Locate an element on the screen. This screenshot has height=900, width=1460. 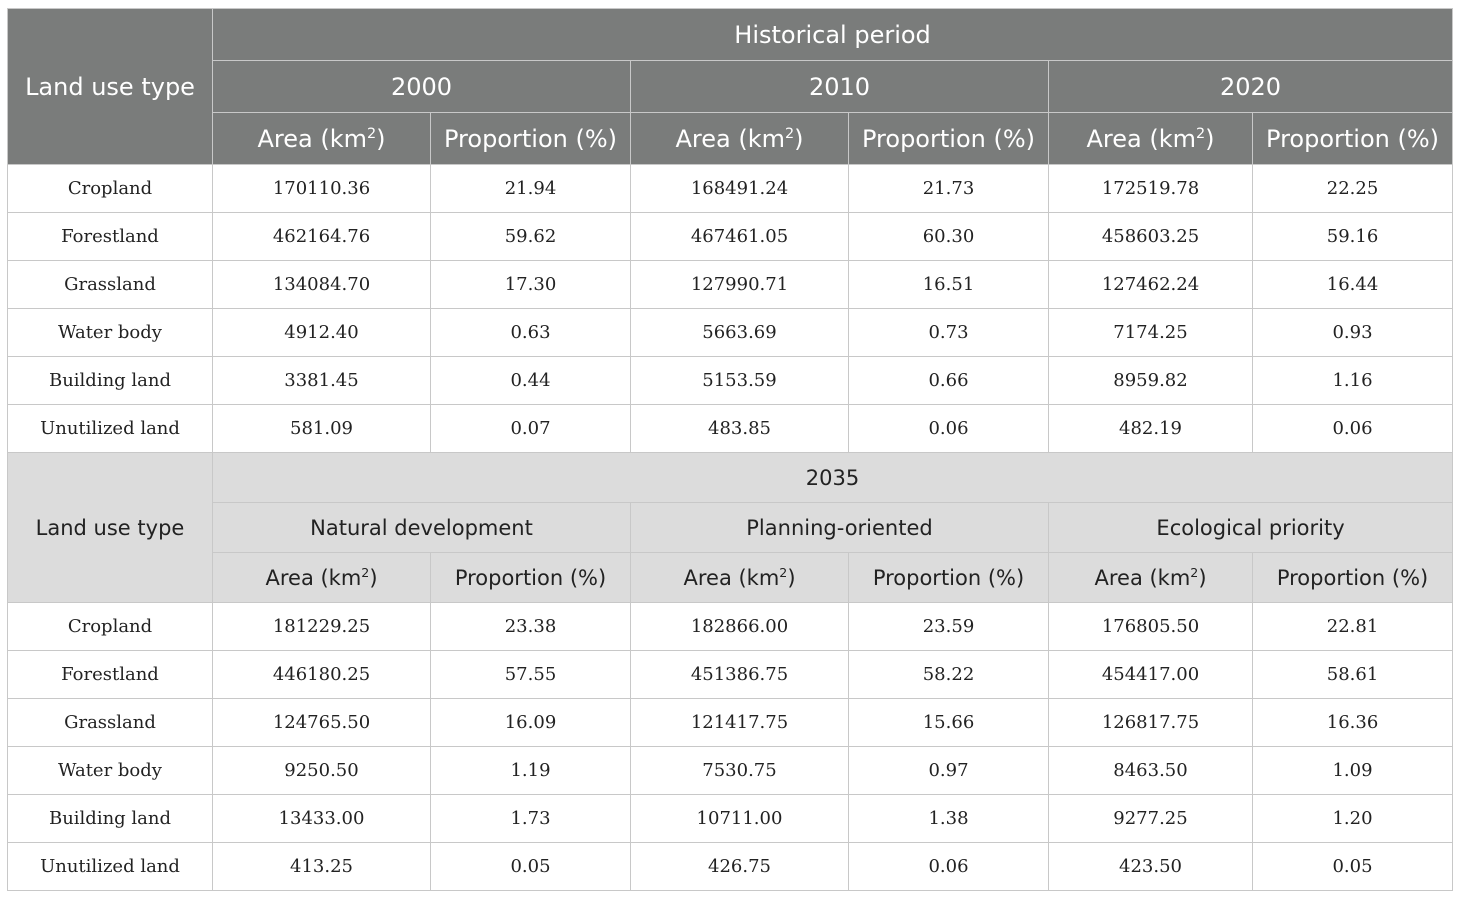
area-value-cell: 7530.75 is located at coordinates (739, 770).